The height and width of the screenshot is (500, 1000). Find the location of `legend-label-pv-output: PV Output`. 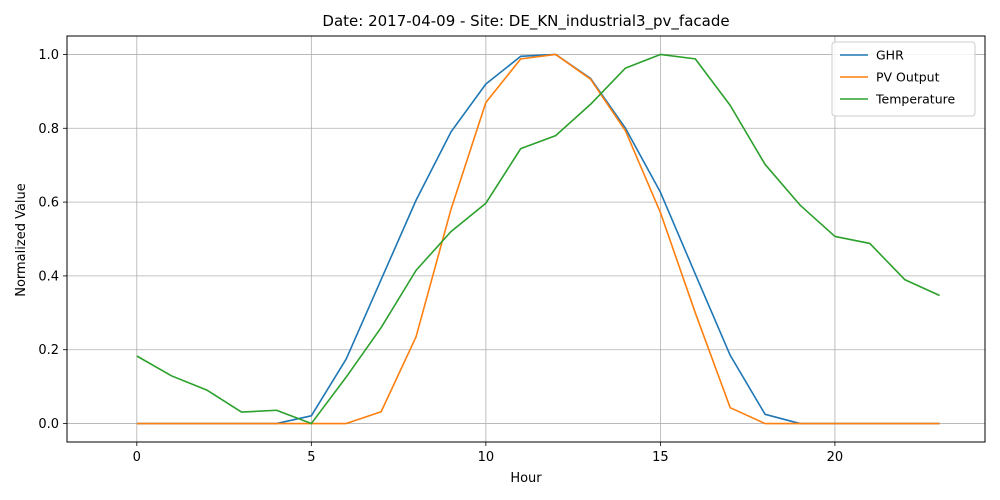

legend-label-pv-output: PV Output is located at coordinates (908, 77).